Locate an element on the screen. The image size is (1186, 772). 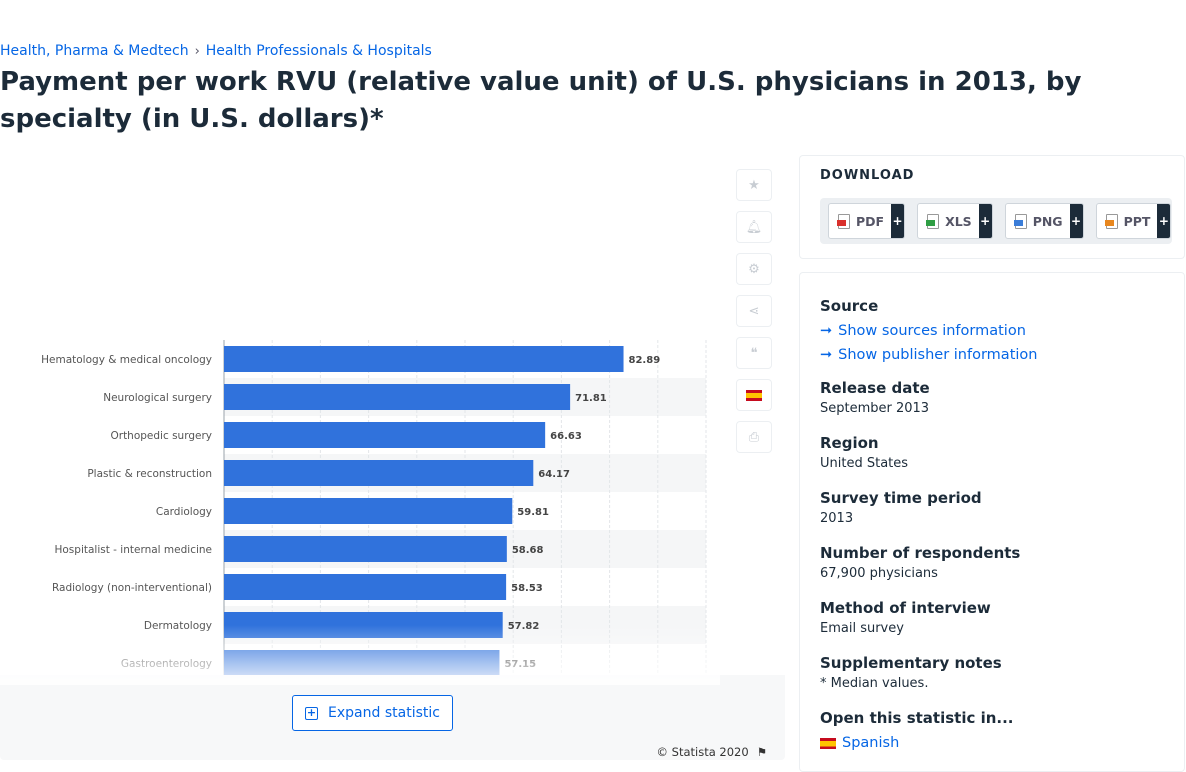
method-section: Method of interview Email survey is located at coordinates (905, 617).